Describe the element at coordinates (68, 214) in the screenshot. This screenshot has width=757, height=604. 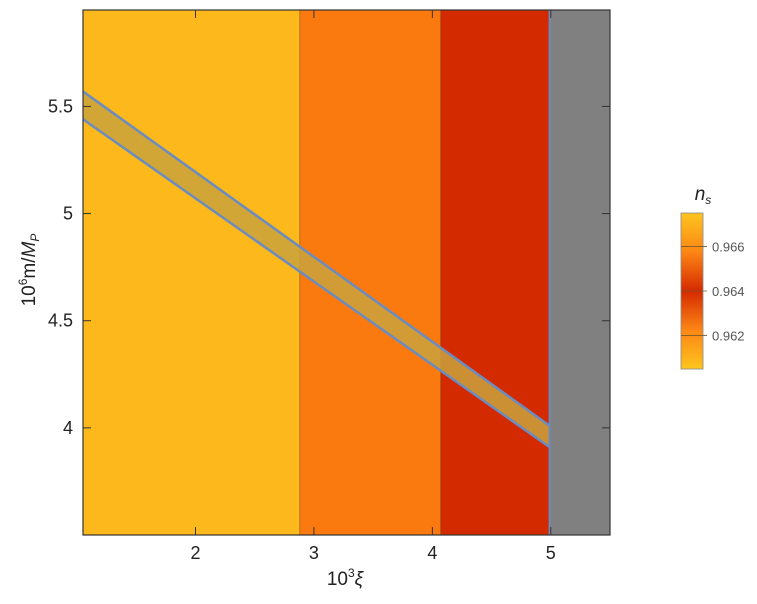
I see `y-tick-label-2: 5` at that location.